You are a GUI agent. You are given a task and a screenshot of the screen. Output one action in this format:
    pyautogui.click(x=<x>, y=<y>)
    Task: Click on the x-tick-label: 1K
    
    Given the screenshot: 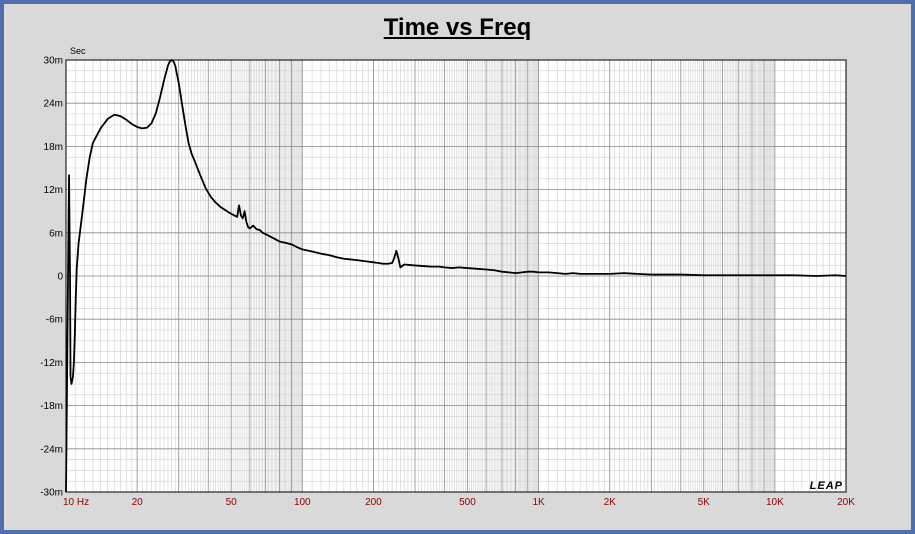 What is the action you would take?
    pyautogui.click(x=538, y=502)
    